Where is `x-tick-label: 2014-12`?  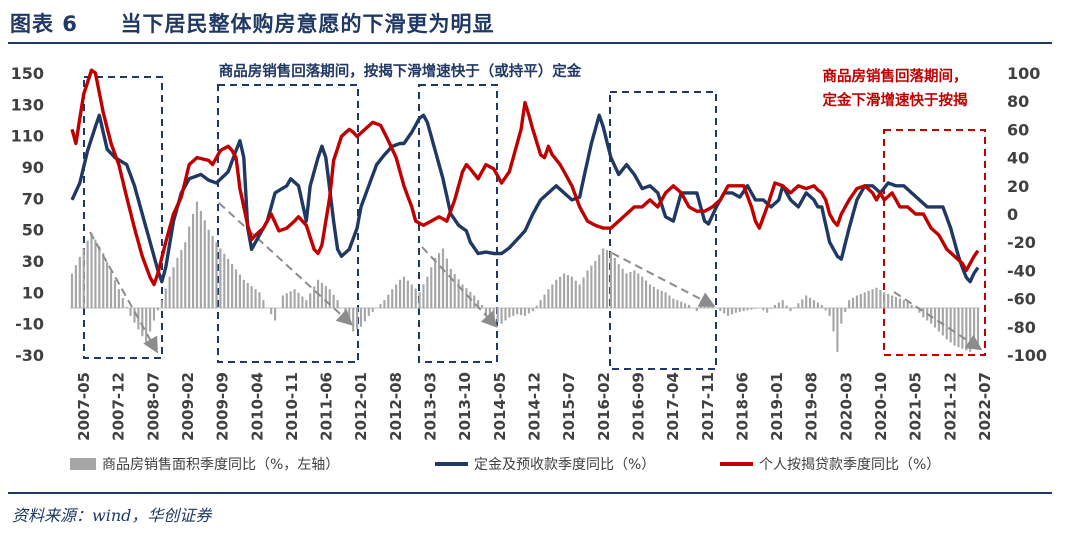
x-tick-label: 2014-12 is located at coordinates (535, 406).